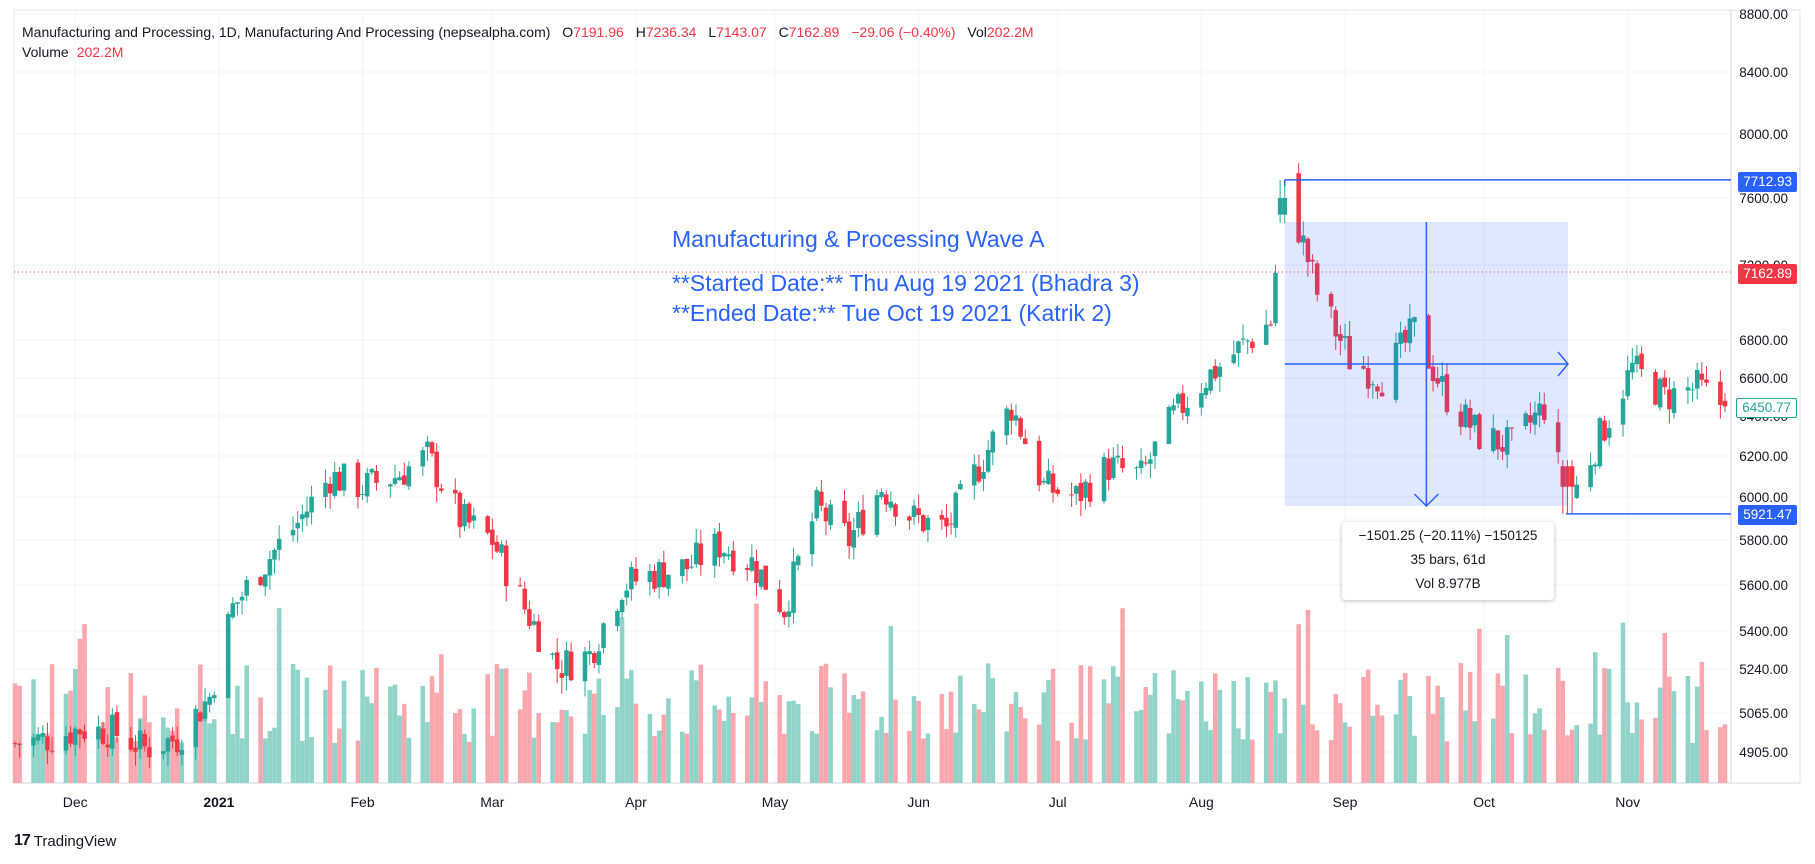 This screenshot has width=1815, height=864. What do you see at coordinates (858, 239) in the screenshot?
I see `annotation-title: Manufacturing & Processing Wave A` at bounding box center [858, 239].